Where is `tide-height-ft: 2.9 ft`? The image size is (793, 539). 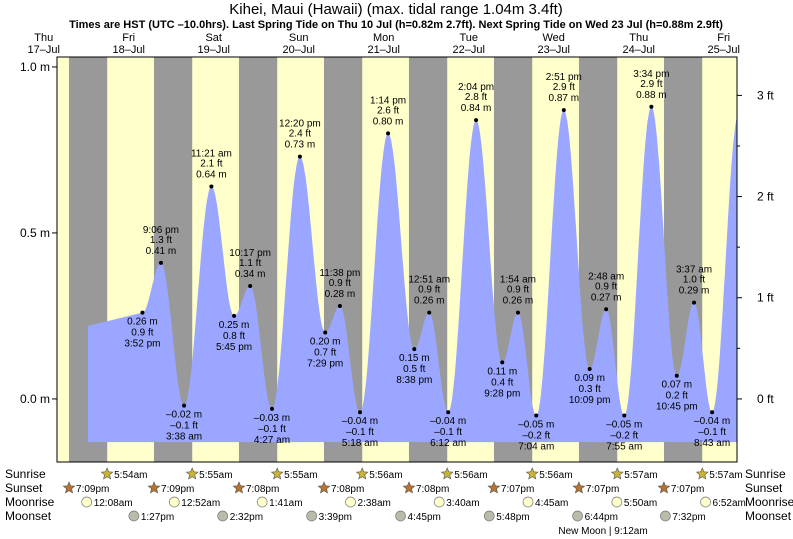
tide-height-ft: 2.9 ft is located at coordinates (564, 87).